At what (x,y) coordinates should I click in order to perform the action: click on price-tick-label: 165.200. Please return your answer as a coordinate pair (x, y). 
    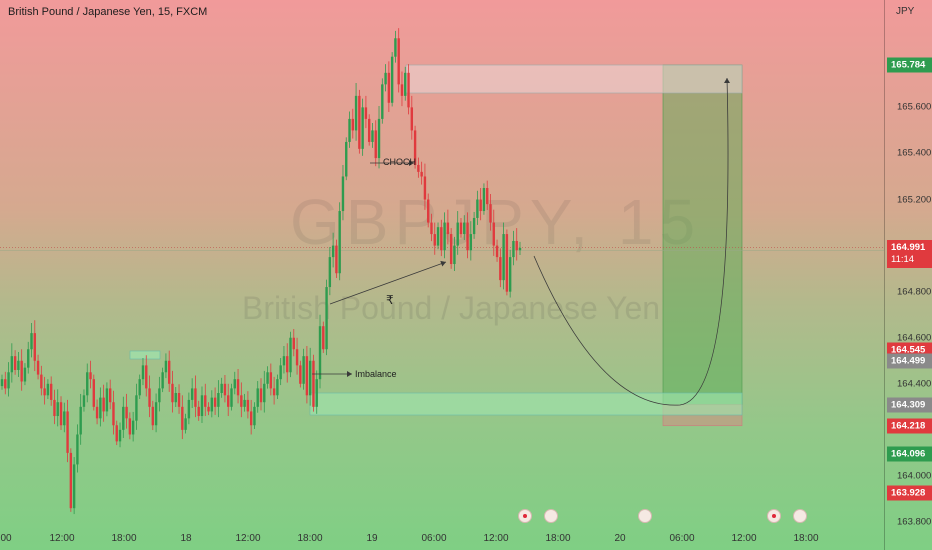
    Looking at the image, I should click on (914, 200).